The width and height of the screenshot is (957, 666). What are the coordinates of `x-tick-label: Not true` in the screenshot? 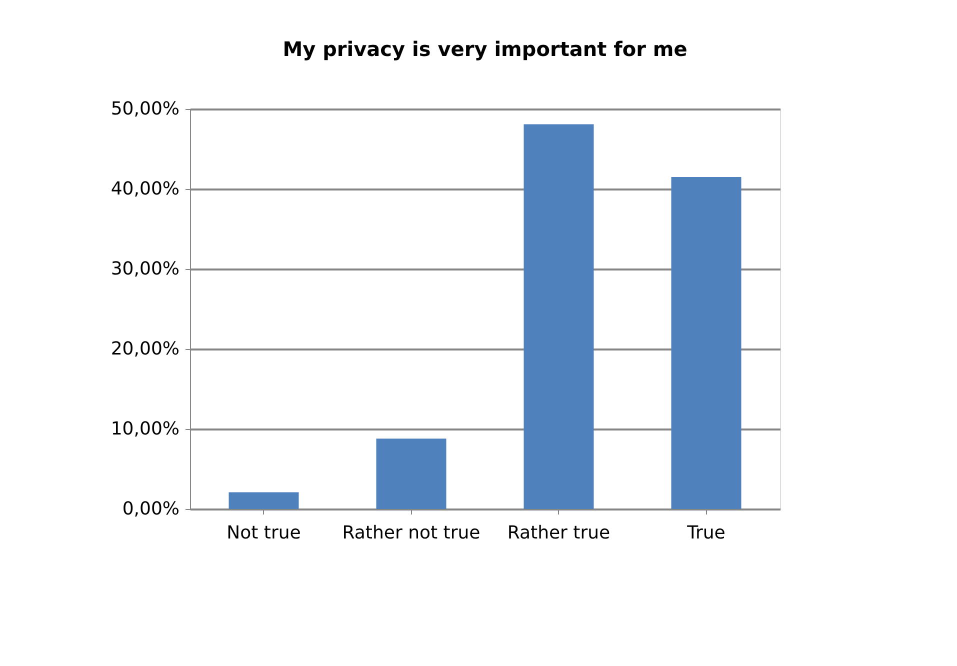 It's located at (263, 533).